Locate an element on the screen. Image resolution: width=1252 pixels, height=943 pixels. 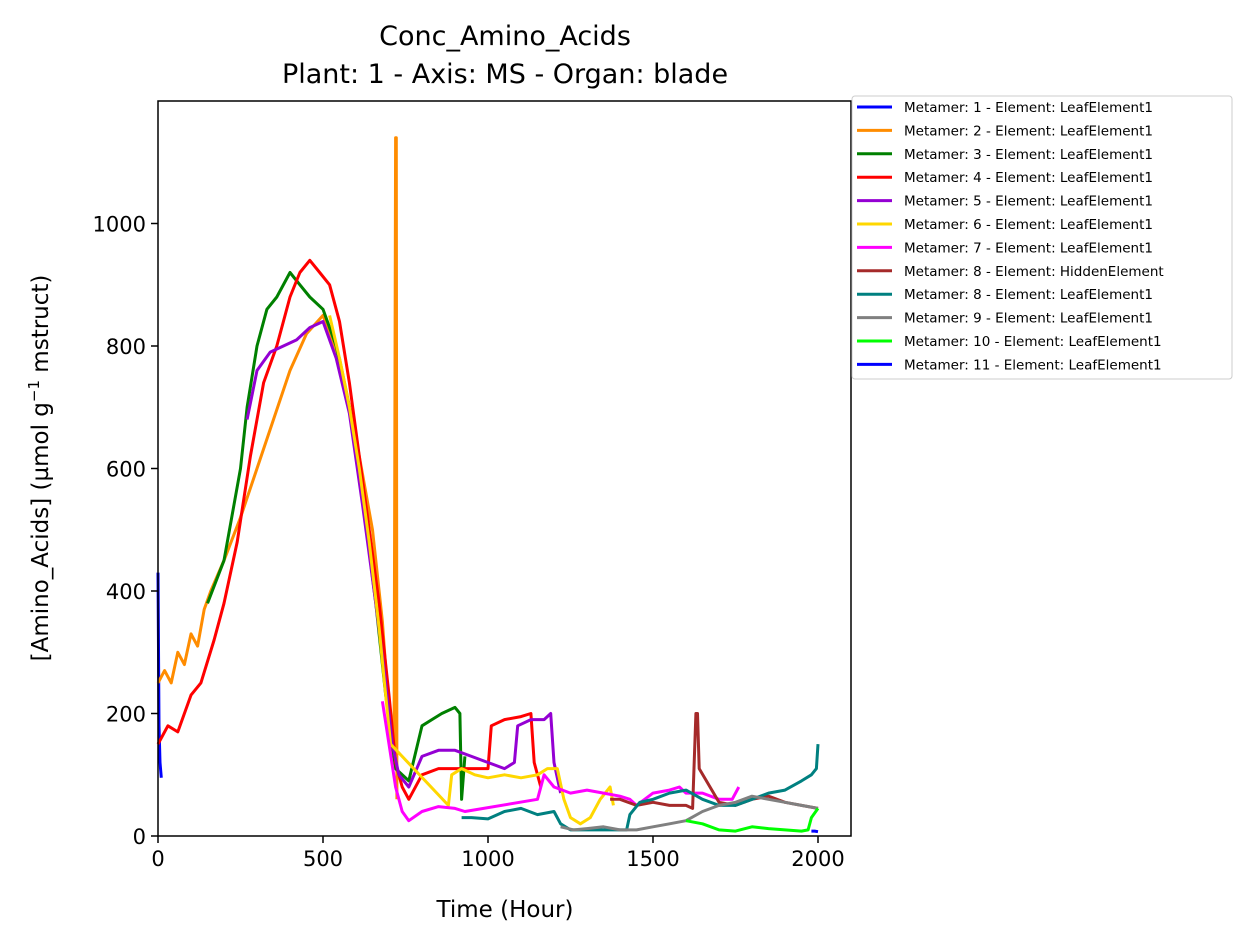
x-tick-label: 2000 is located at coordinates (817, 859).